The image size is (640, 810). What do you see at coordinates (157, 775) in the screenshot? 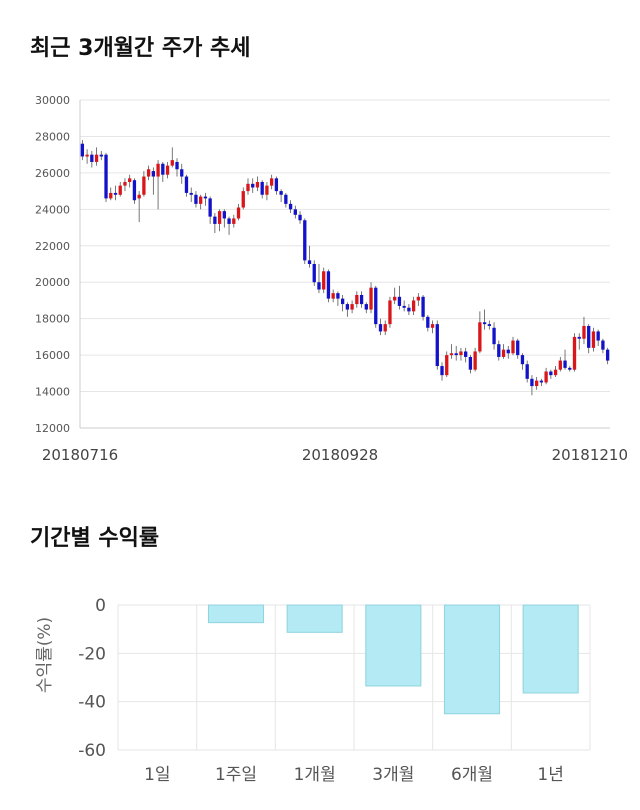
I see `category-label: 1일` at bounding box center [157, 775].